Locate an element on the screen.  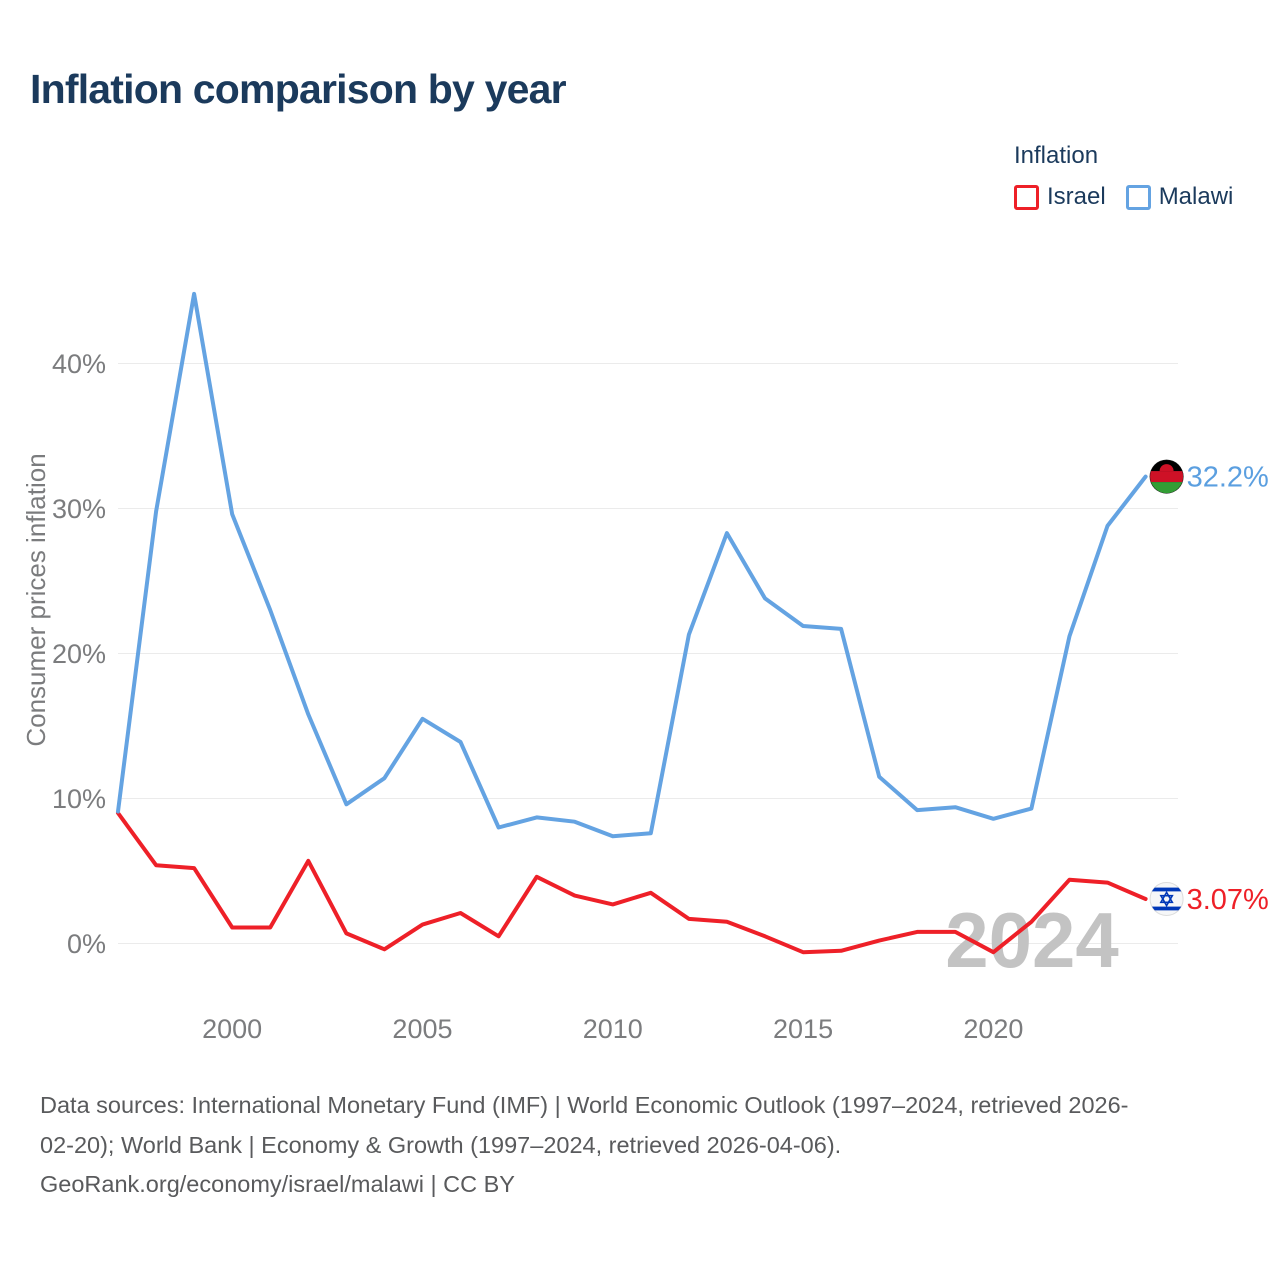
legend-item-label: Israel is located at coordinates (1076, 196).